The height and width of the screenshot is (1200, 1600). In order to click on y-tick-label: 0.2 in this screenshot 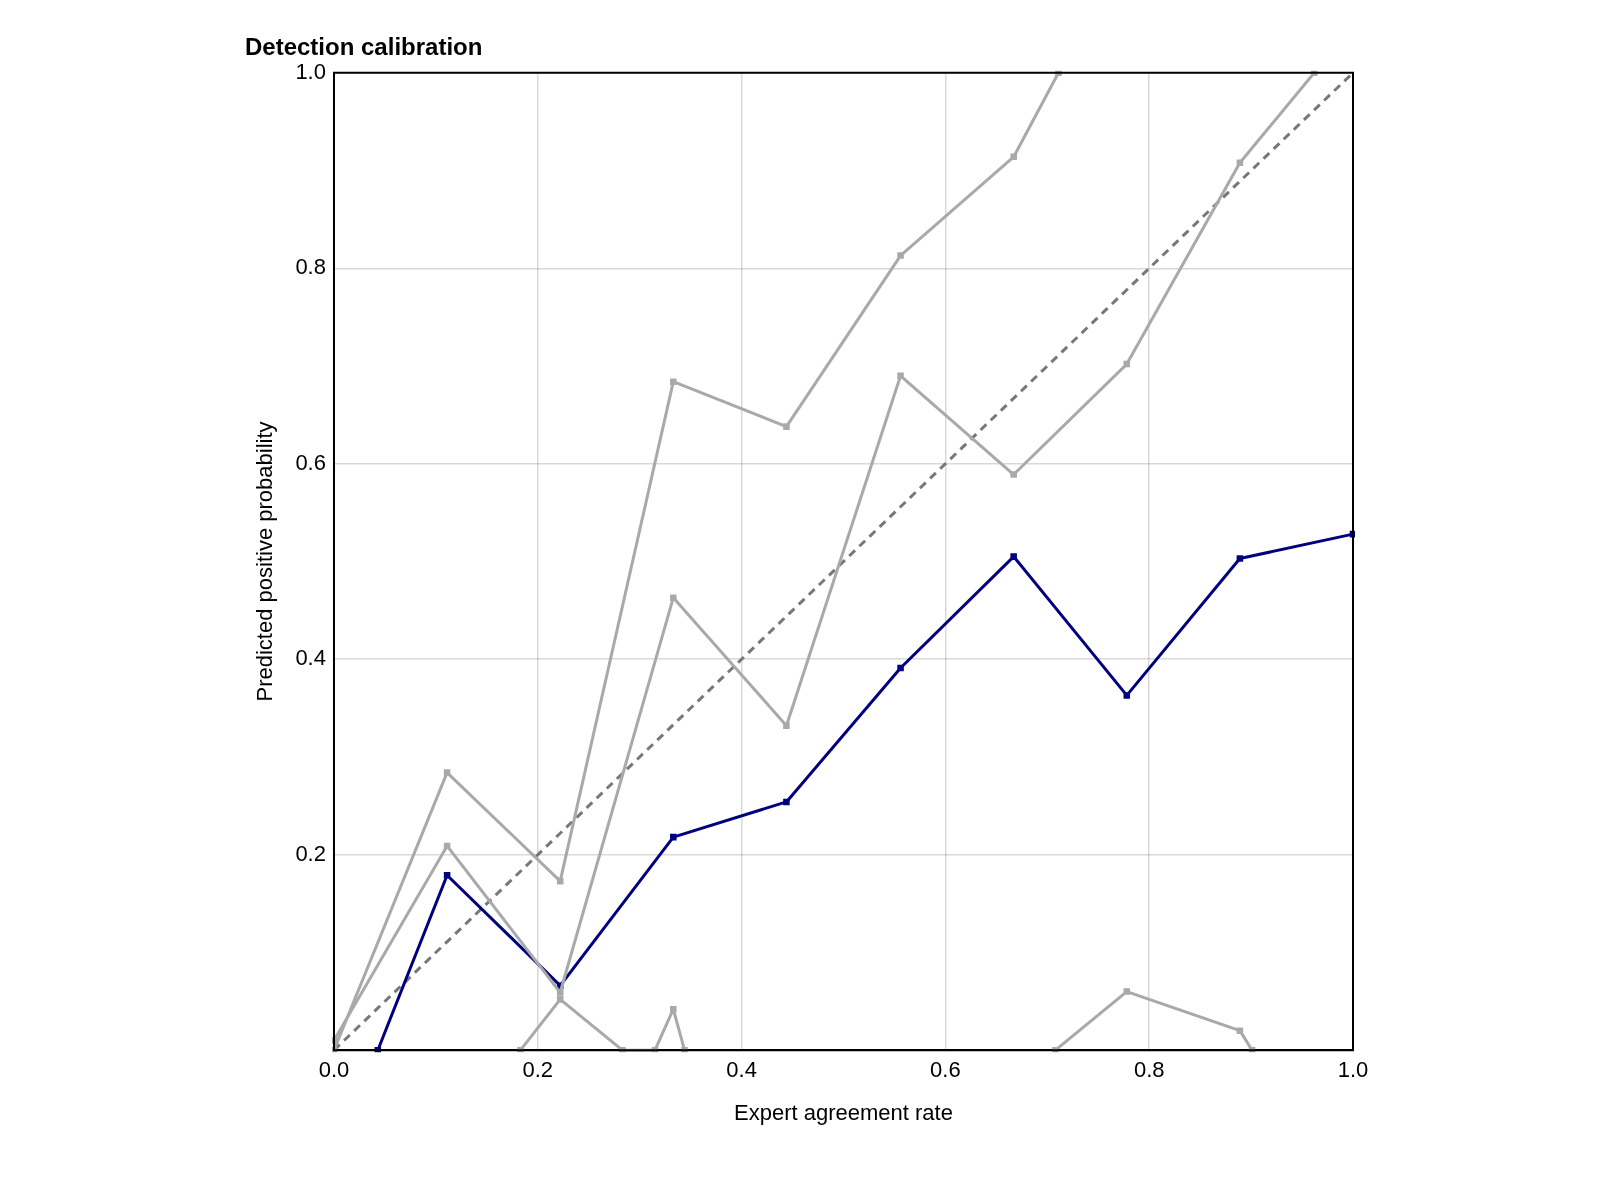, I will do `click(310, 853)`.